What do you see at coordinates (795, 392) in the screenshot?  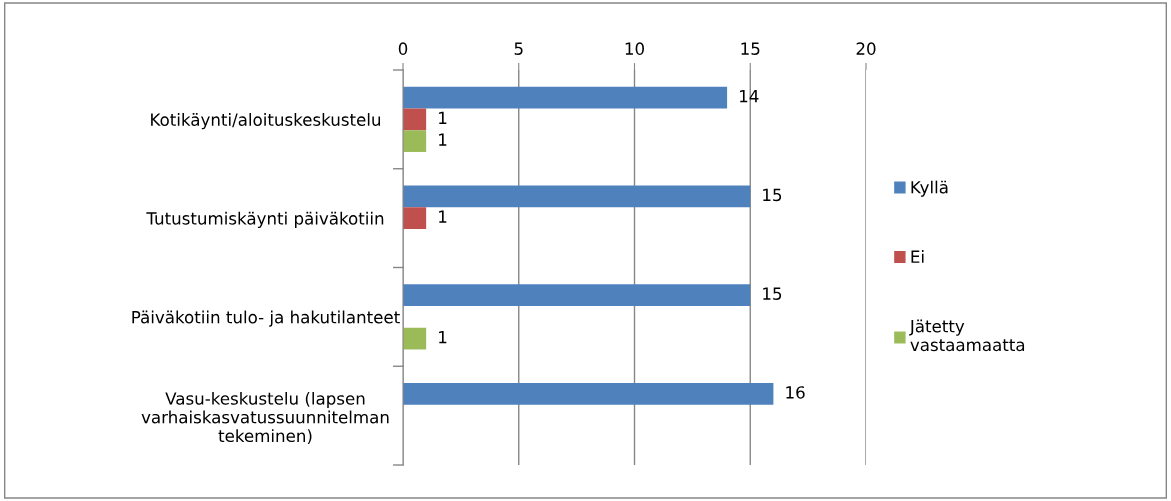 I see `data-label: 16` at bounding box center [795, 392].